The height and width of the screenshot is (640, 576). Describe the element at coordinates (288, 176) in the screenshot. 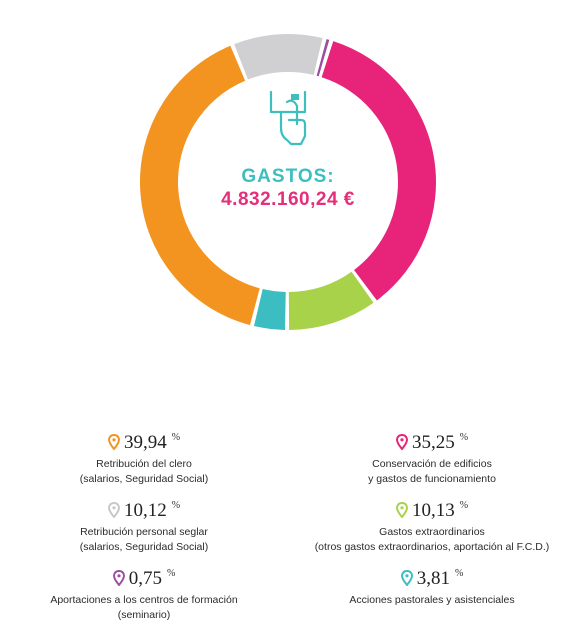

I see `center-title: GASTOS:` at that location.